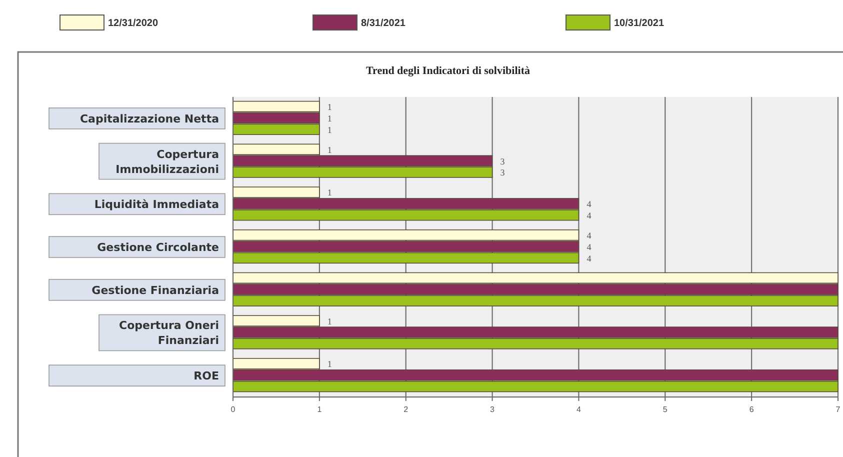 This screenshot has height=457, width=843. I want to click on y-tick-label: ROE, so click(206, 376).